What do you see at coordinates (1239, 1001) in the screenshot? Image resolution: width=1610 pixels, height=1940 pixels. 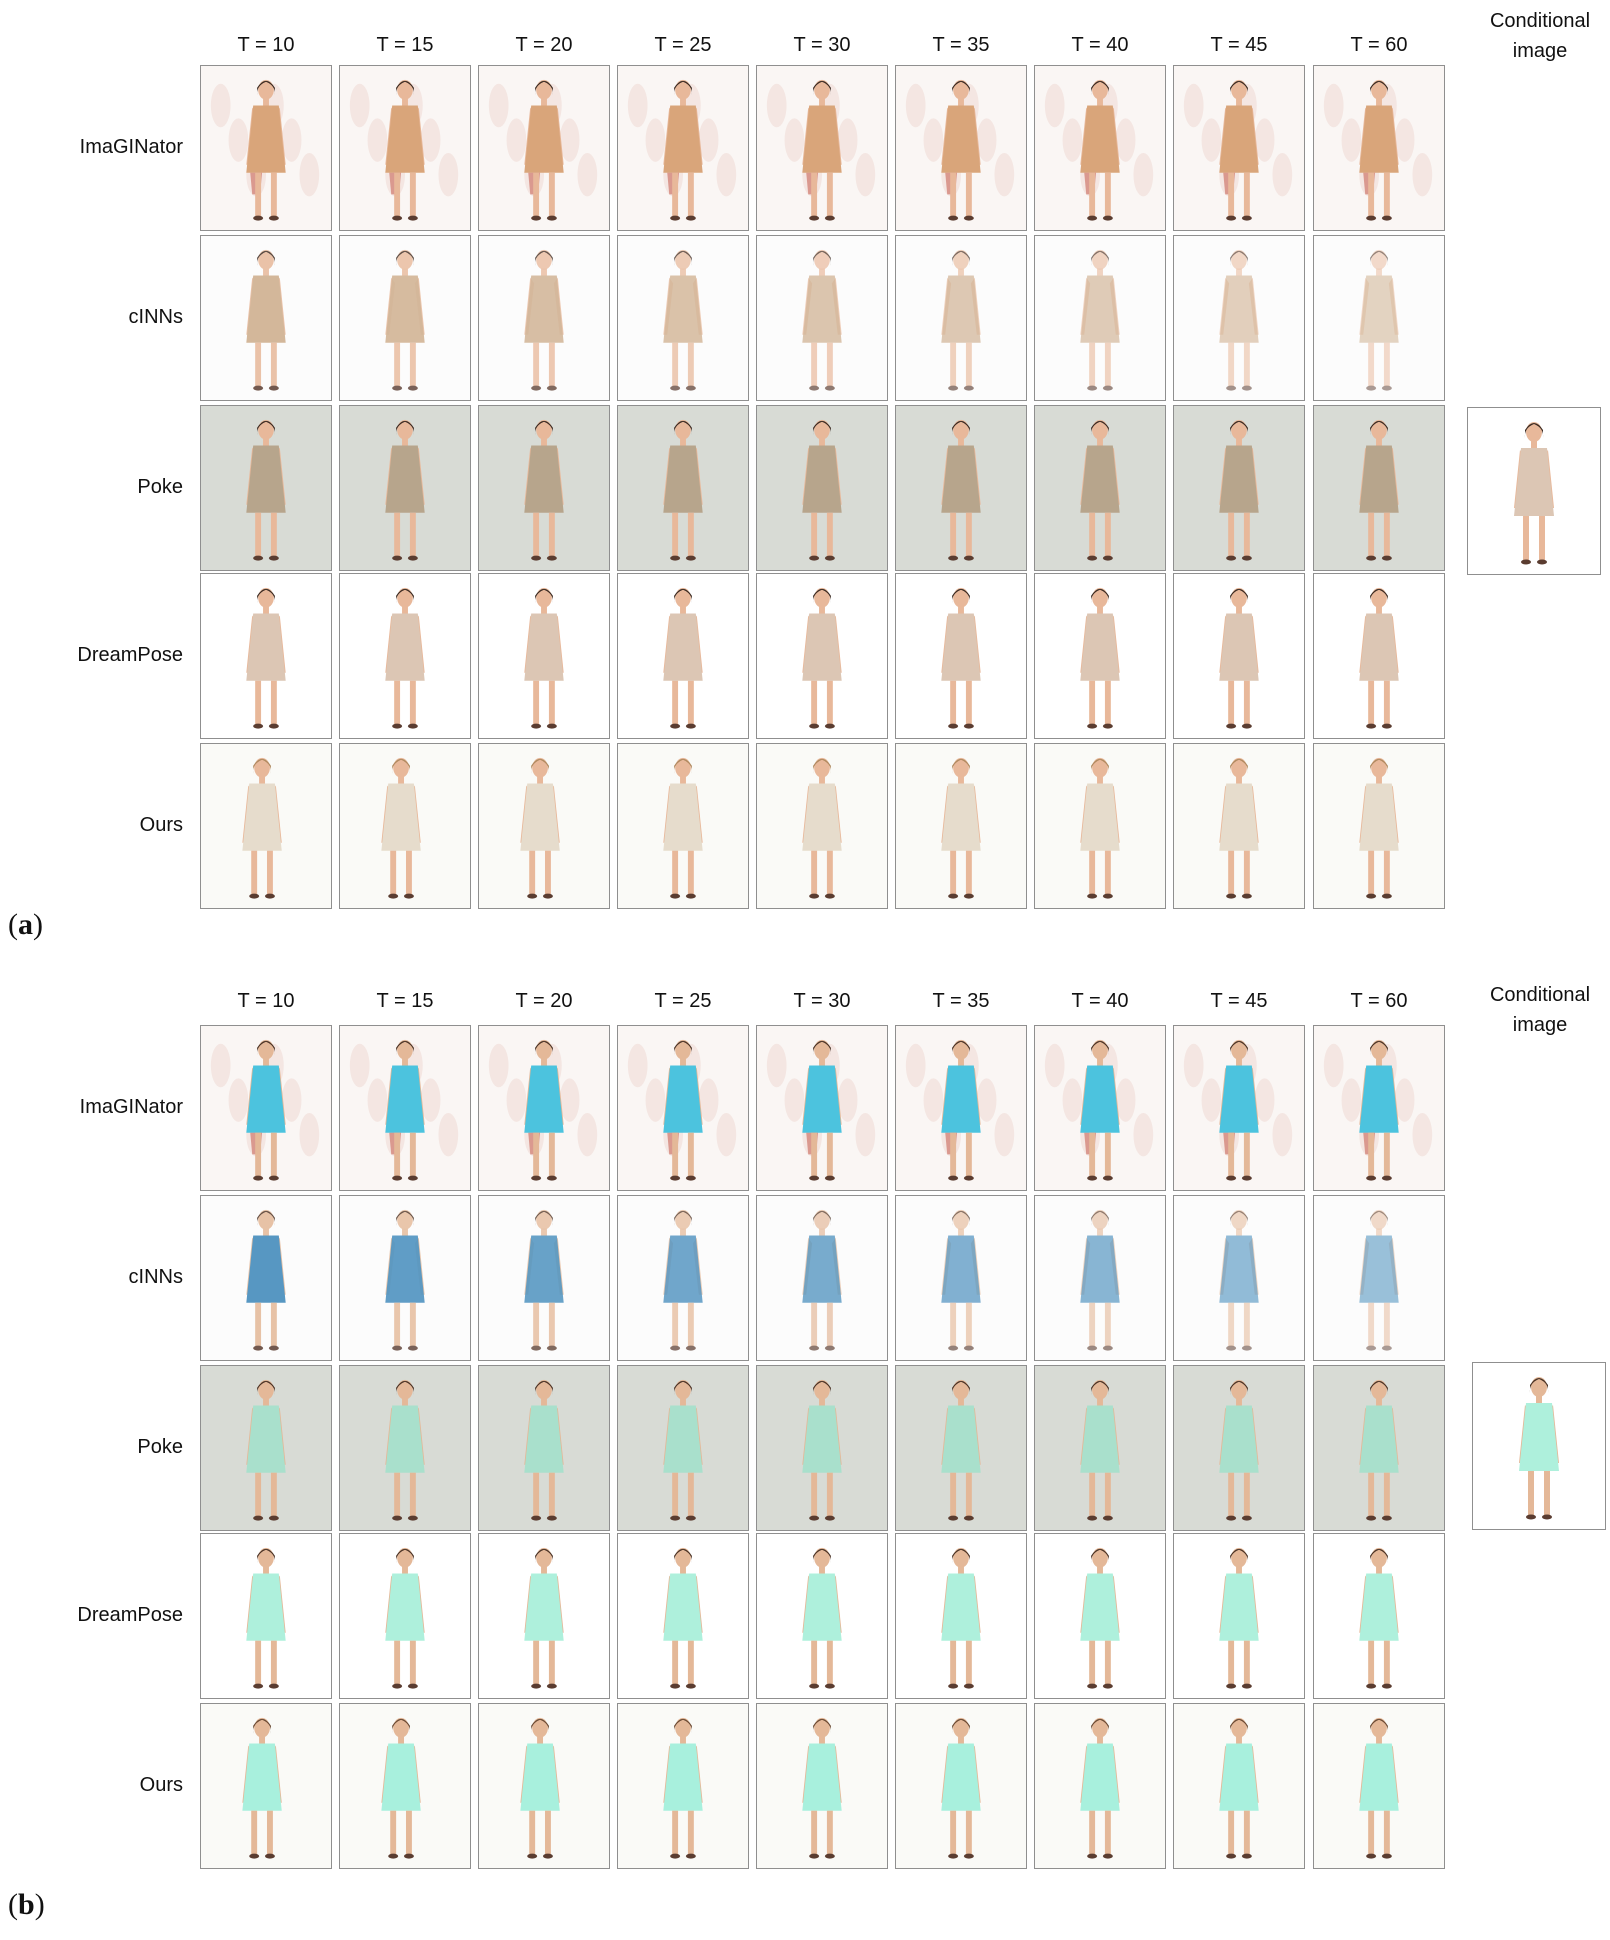 I see `column-header: T = 45` at bounding box center [1239, 1001].